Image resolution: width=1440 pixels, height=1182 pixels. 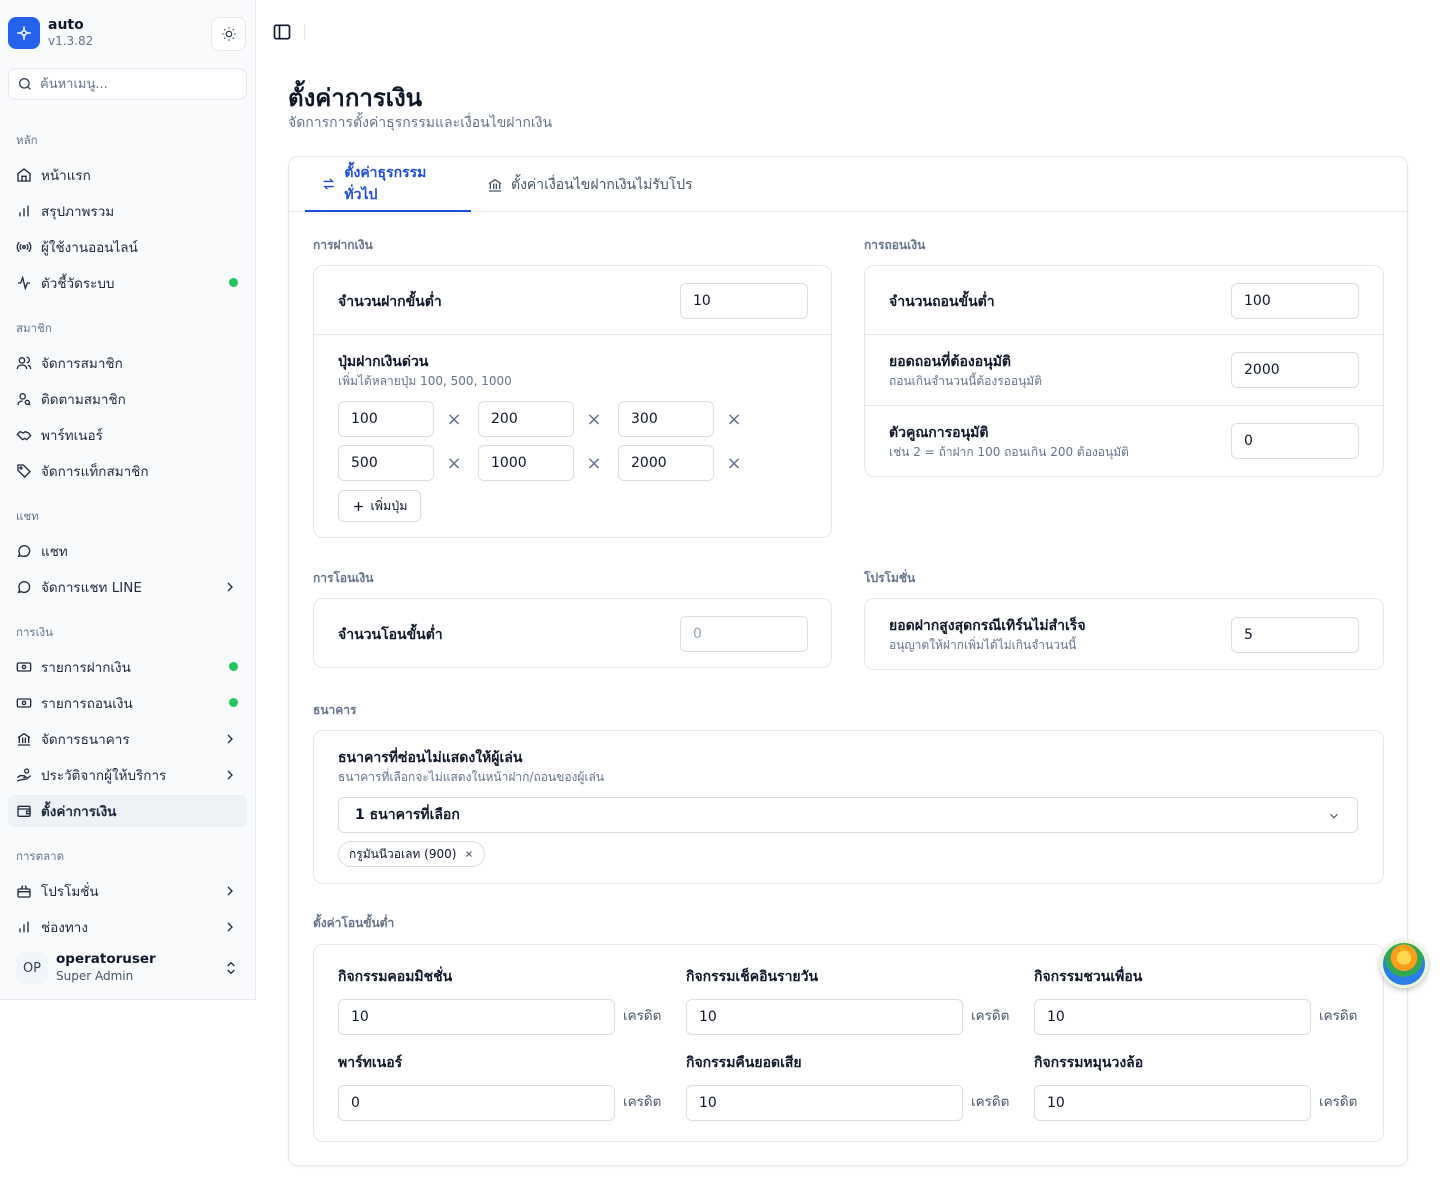 What do you see at coordinates (127, 399) in the screenshot?
I see `sidebar-item-track-members: ติดตามสมาชิก` at bounding box center [127, 399].